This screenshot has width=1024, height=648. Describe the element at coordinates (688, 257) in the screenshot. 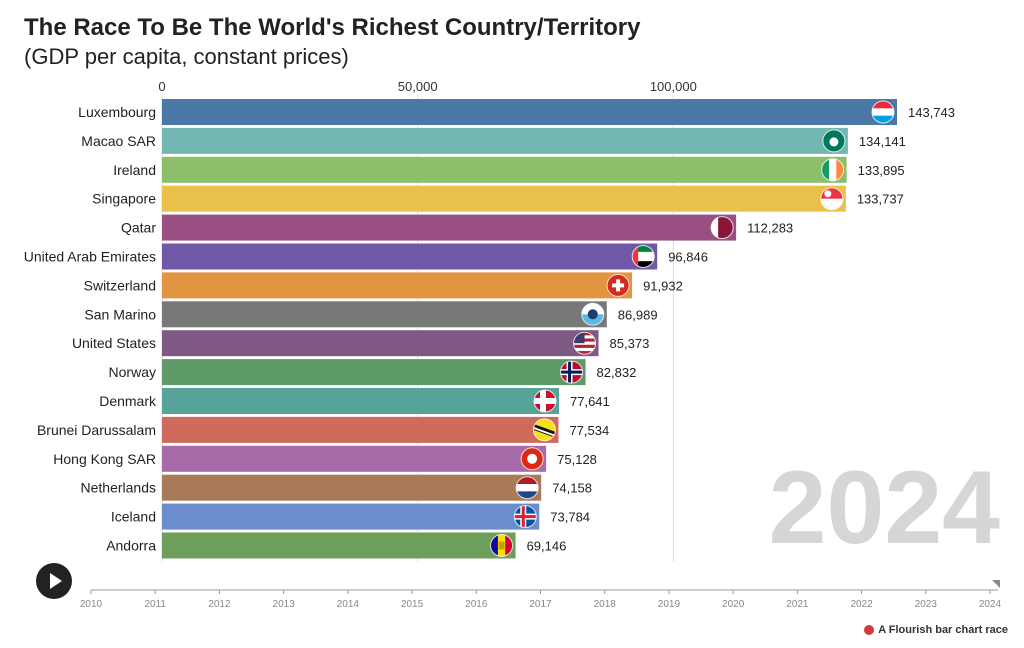

I see `value-label: 96,846` at that location.